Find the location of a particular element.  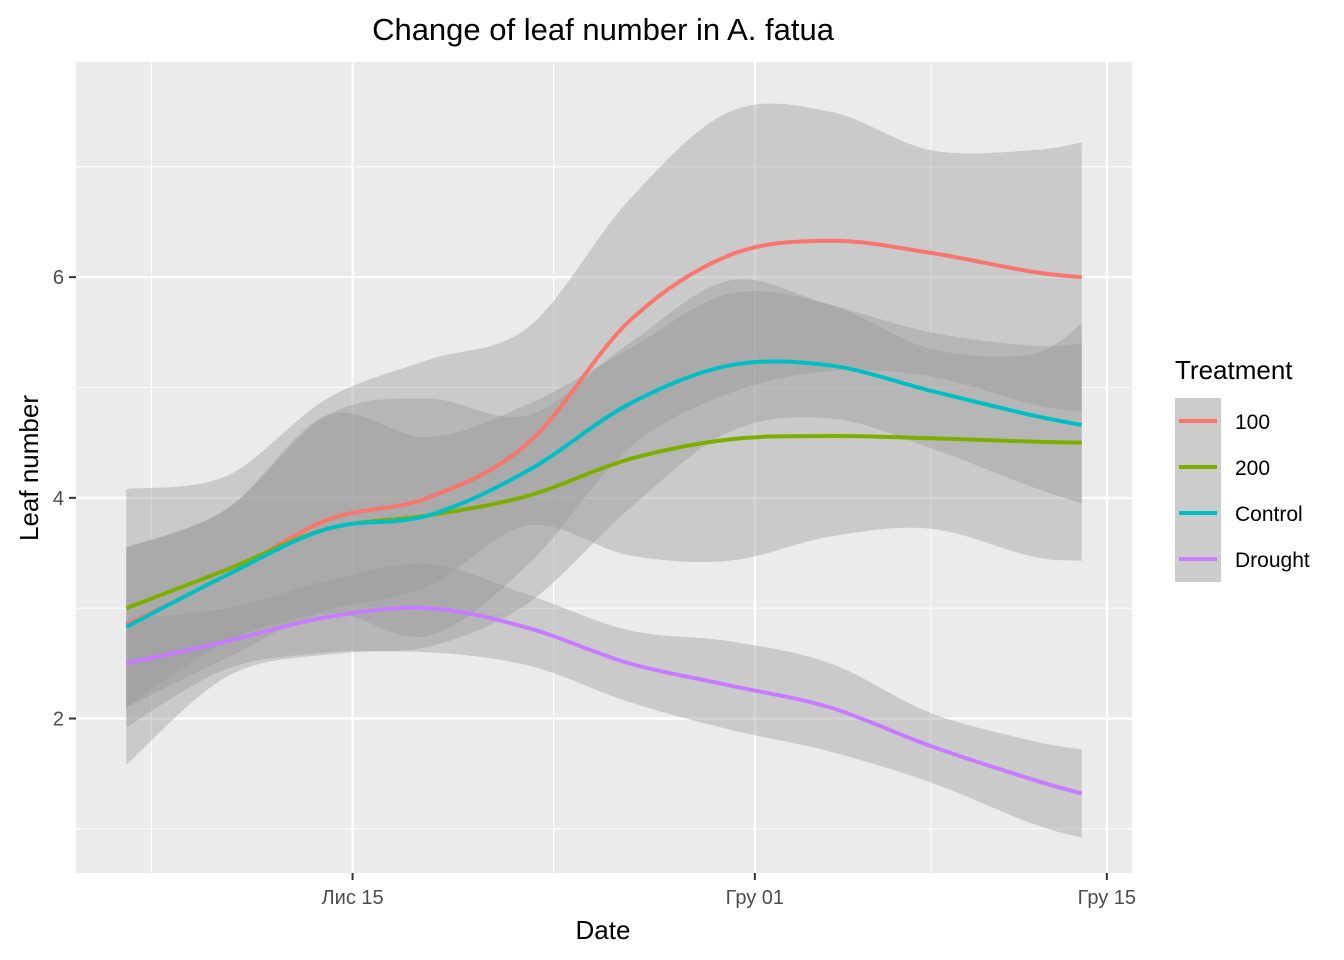

y-tick-label: 4 is located at coordinates (58, 499).